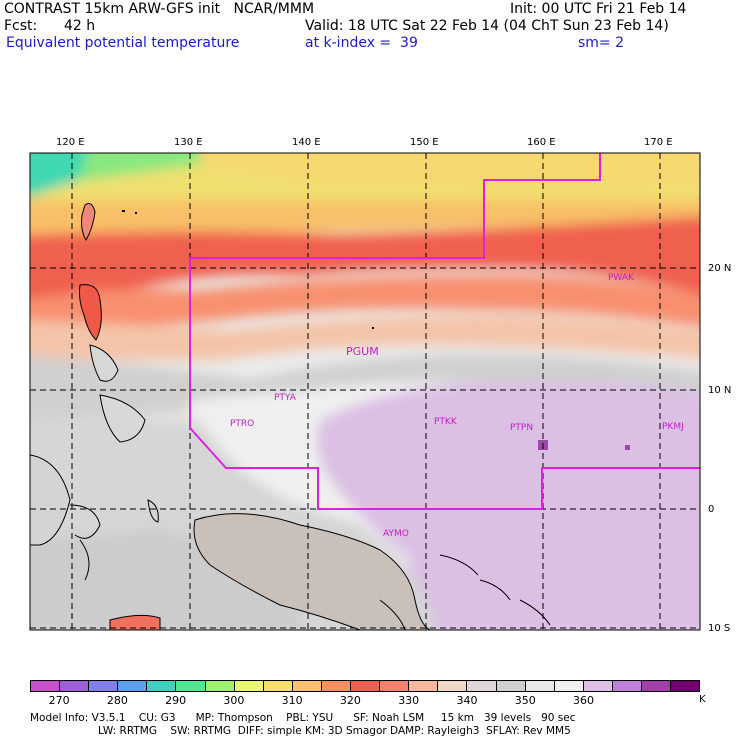  Describe the element at coordinates (673, 427) in the screenshot. I see `station-pkmj: PKMJ` at that location.